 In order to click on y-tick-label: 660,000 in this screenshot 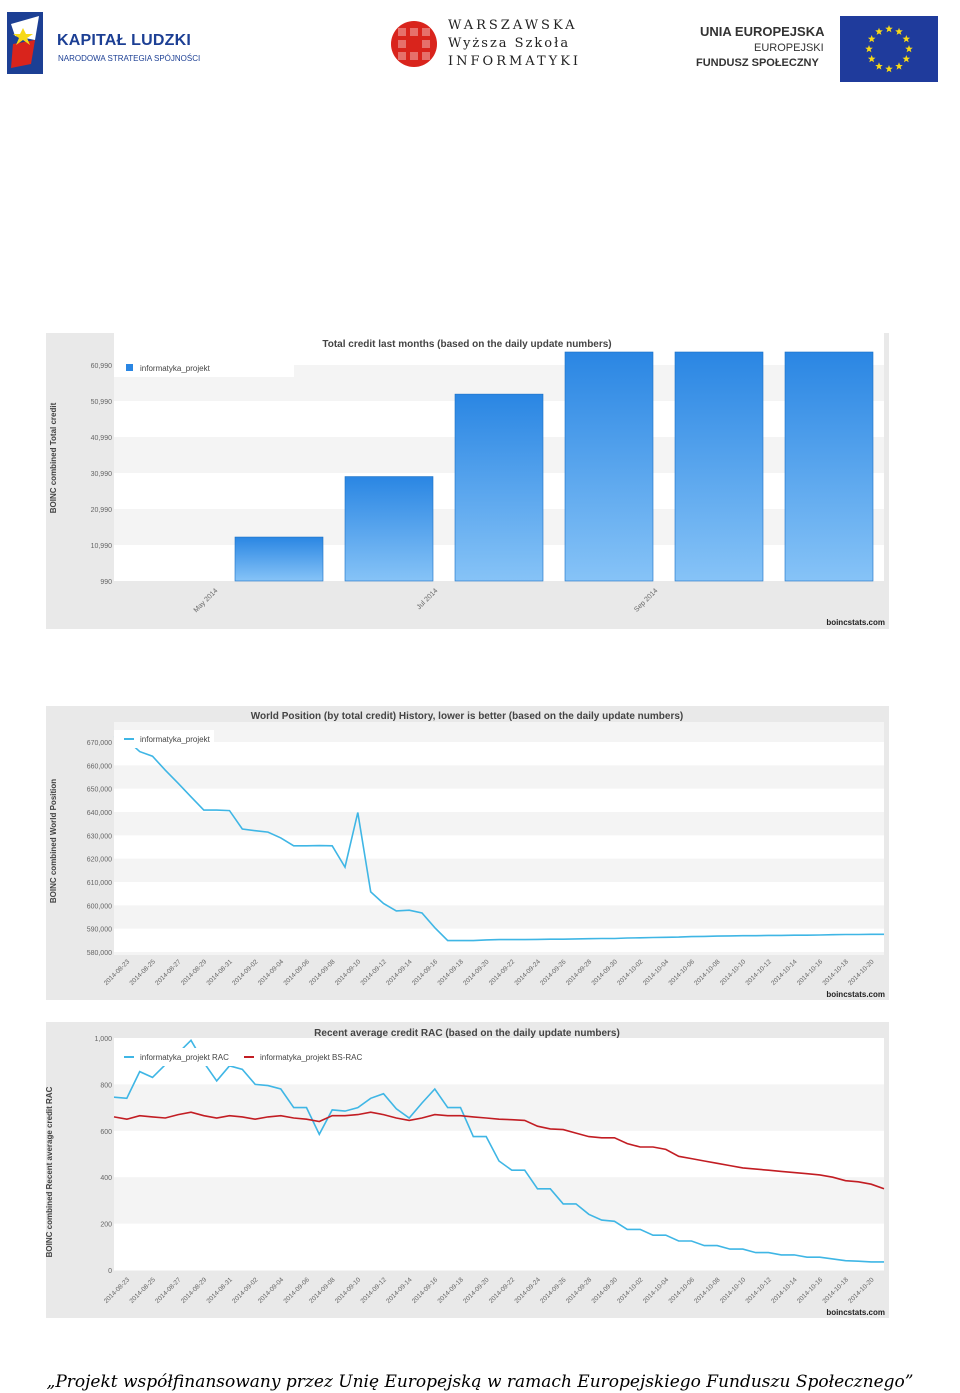, I will do `click(99, 766)`.